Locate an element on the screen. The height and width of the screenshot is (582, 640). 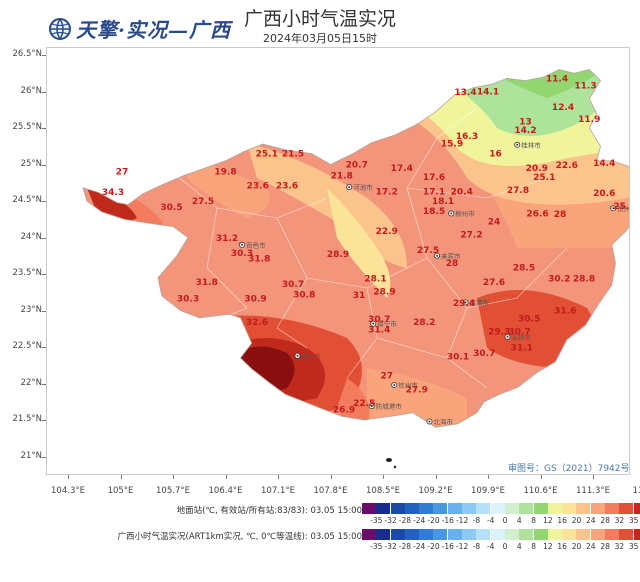
station-temperature: 14.1 is located at coordinates (488, 92).